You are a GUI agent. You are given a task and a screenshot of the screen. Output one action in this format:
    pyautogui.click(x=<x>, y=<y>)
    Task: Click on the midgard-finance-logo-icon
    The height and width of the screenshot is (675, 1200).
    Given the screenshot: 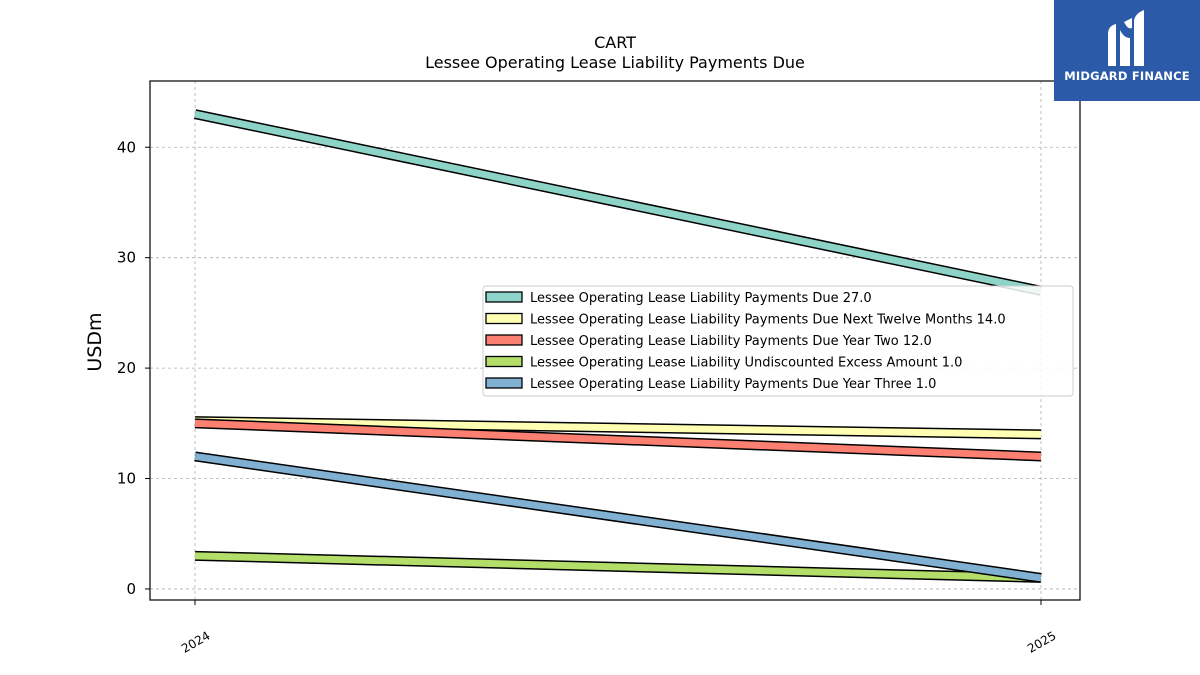 What is the action you would take?
    pyautogui.click(x=1126, y=38)
    